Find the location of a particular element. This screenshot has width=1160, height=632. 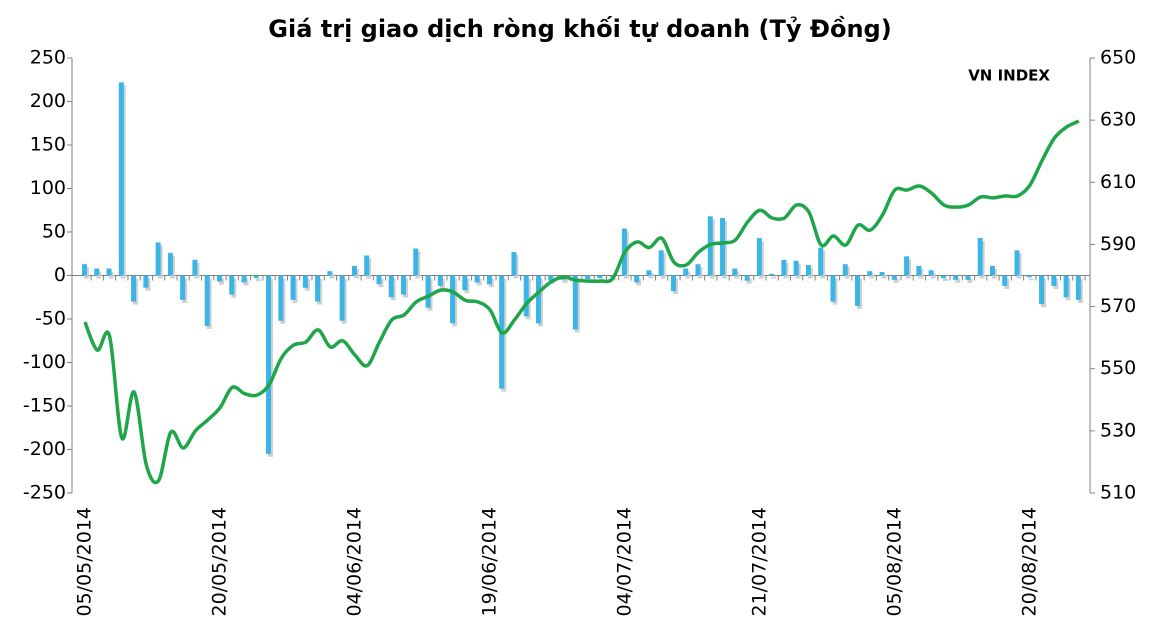

y2-tick-label: 550 is located at coordinates (1118, 368).